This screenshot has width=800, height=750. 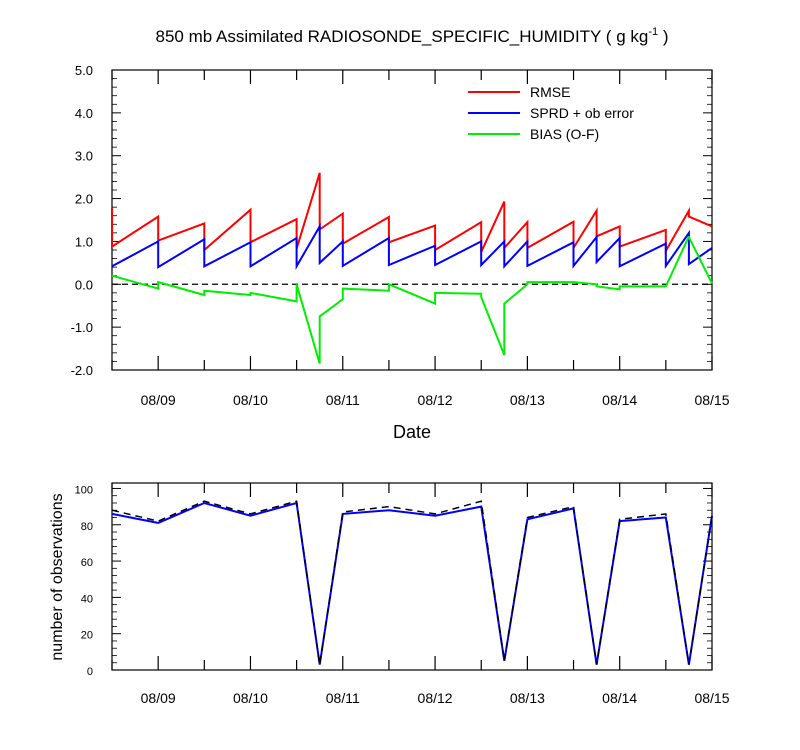 I want to click on top-x-tick-label: 08/11, so click(x=343, y=400).